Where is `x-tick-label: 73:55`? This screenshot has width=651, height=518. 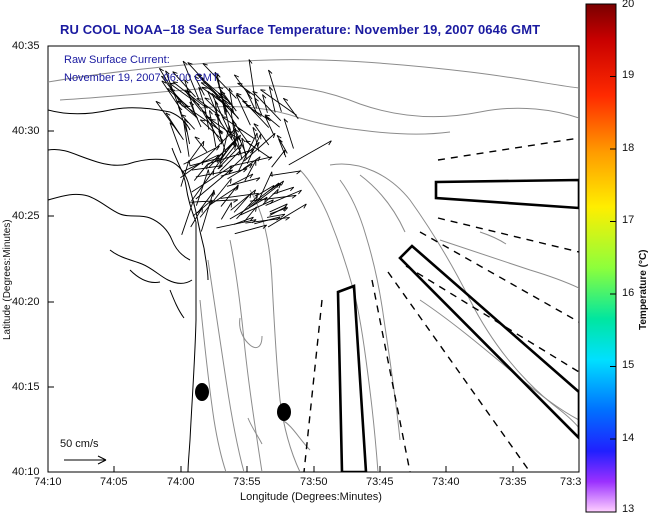
x-tick-label: 73:55 is located at coordinates (247, 482).